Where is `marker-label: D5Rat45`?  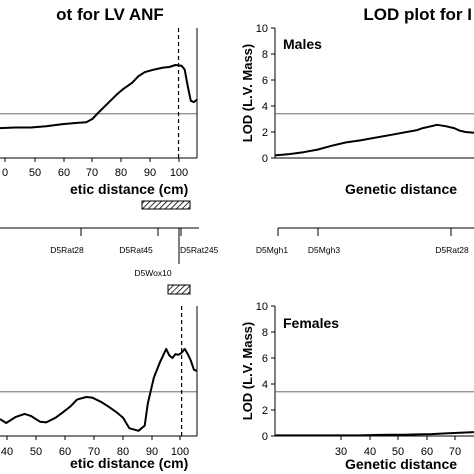
marker-label: D5Rat45 is located at coordinates (136, 250).